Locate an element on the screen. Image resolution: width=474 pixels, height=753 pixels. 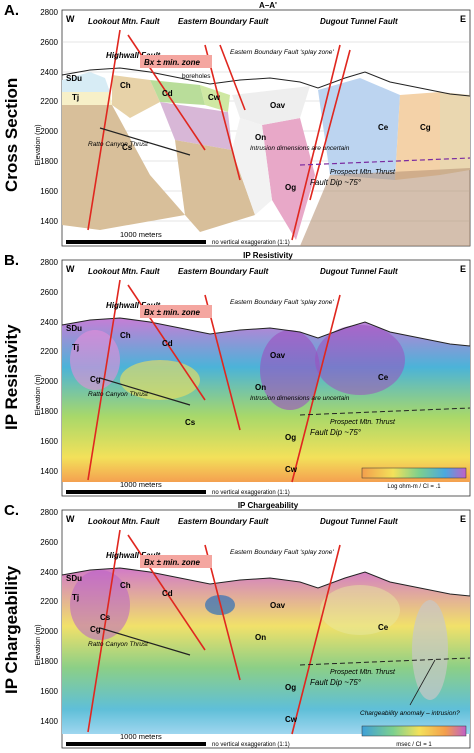
panel-b-topography is located at coordinates (266, 332).